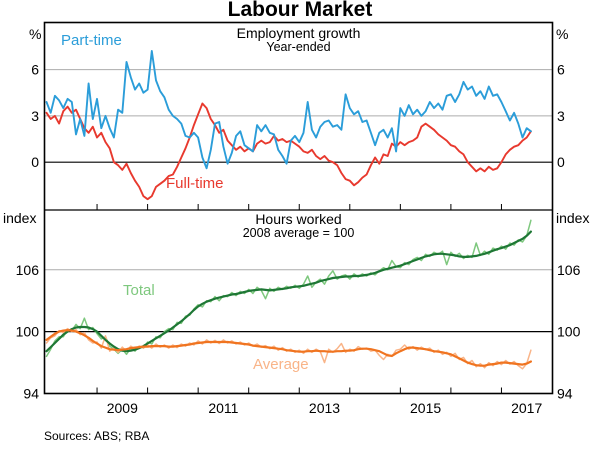  Describe the element at coordinates (91, 40) in the screenshot. I see `part-time-series-label: Part-time` at that location.